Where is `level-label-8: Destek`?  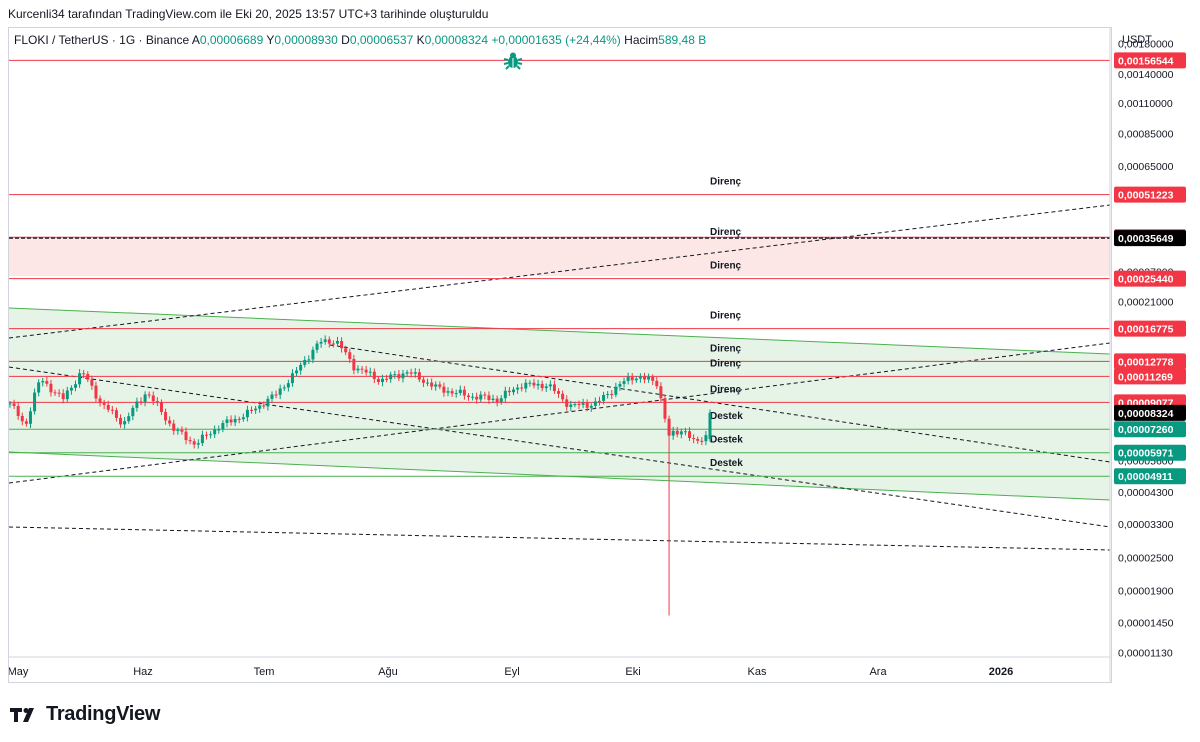 level-label-8: Destek is located at coordinates (726, 463).